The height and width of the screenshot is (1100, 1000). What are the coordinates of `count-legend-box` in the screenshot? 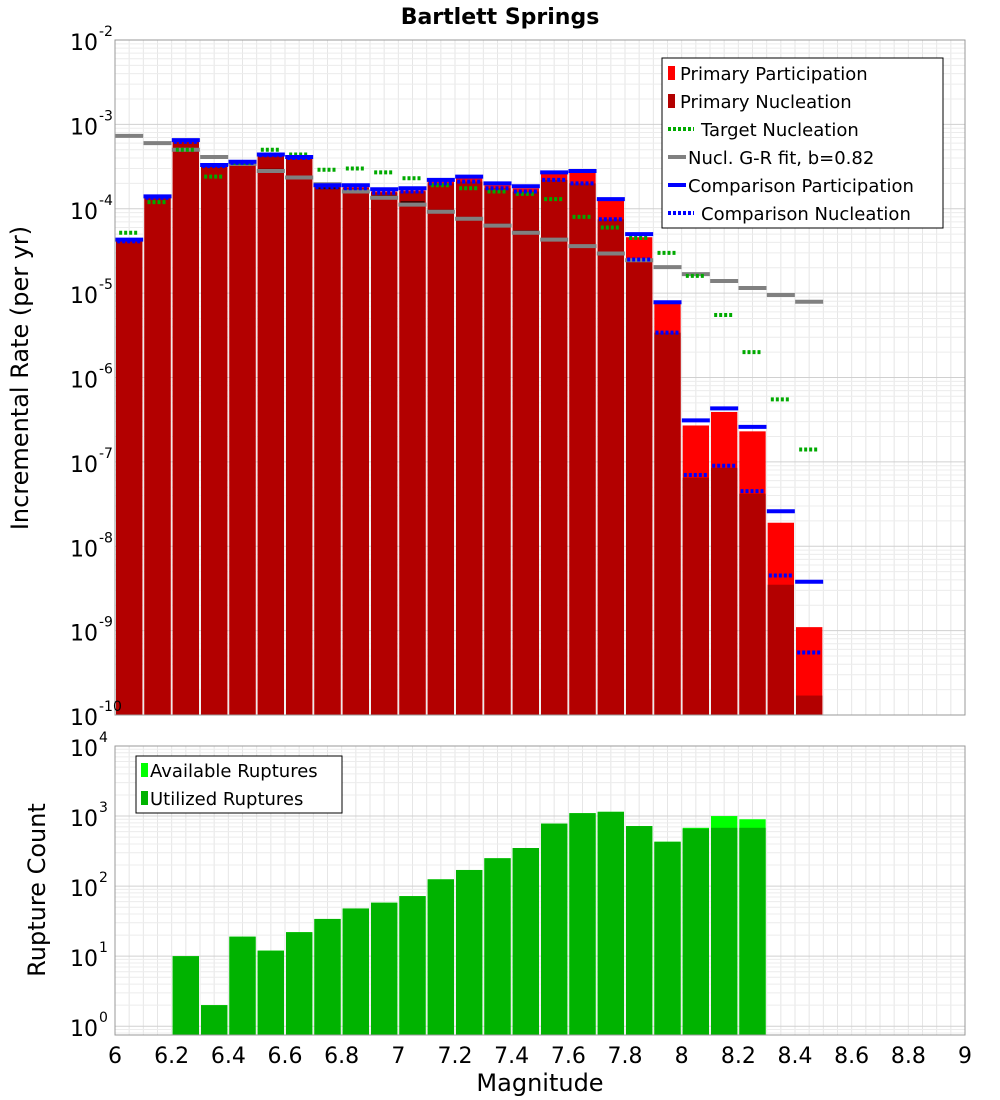 It's located at (239, 784).